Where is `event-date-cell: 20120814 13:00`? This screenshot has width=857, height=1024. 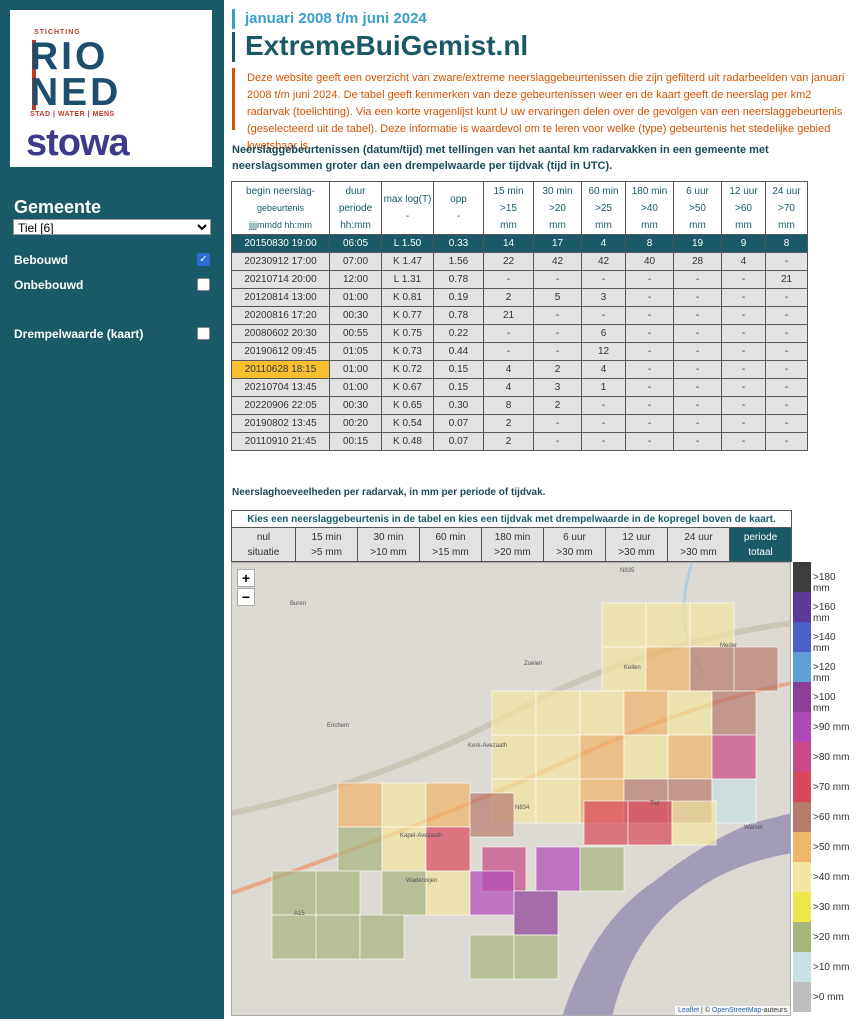 event-date-cell: 20120814 13:00 is located at coordinates (280, 297).